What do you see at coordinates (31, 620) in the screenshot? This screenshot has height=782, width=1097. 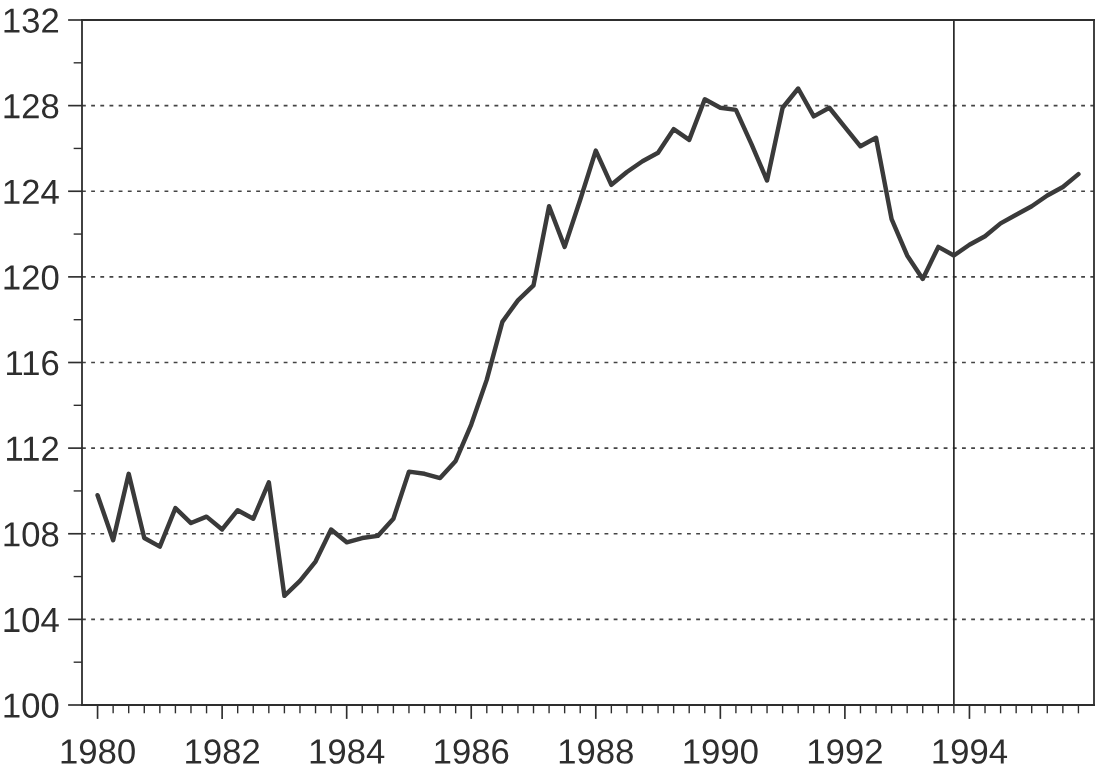 I see `y-tick-label: 104` at bounding box center [31, 620].